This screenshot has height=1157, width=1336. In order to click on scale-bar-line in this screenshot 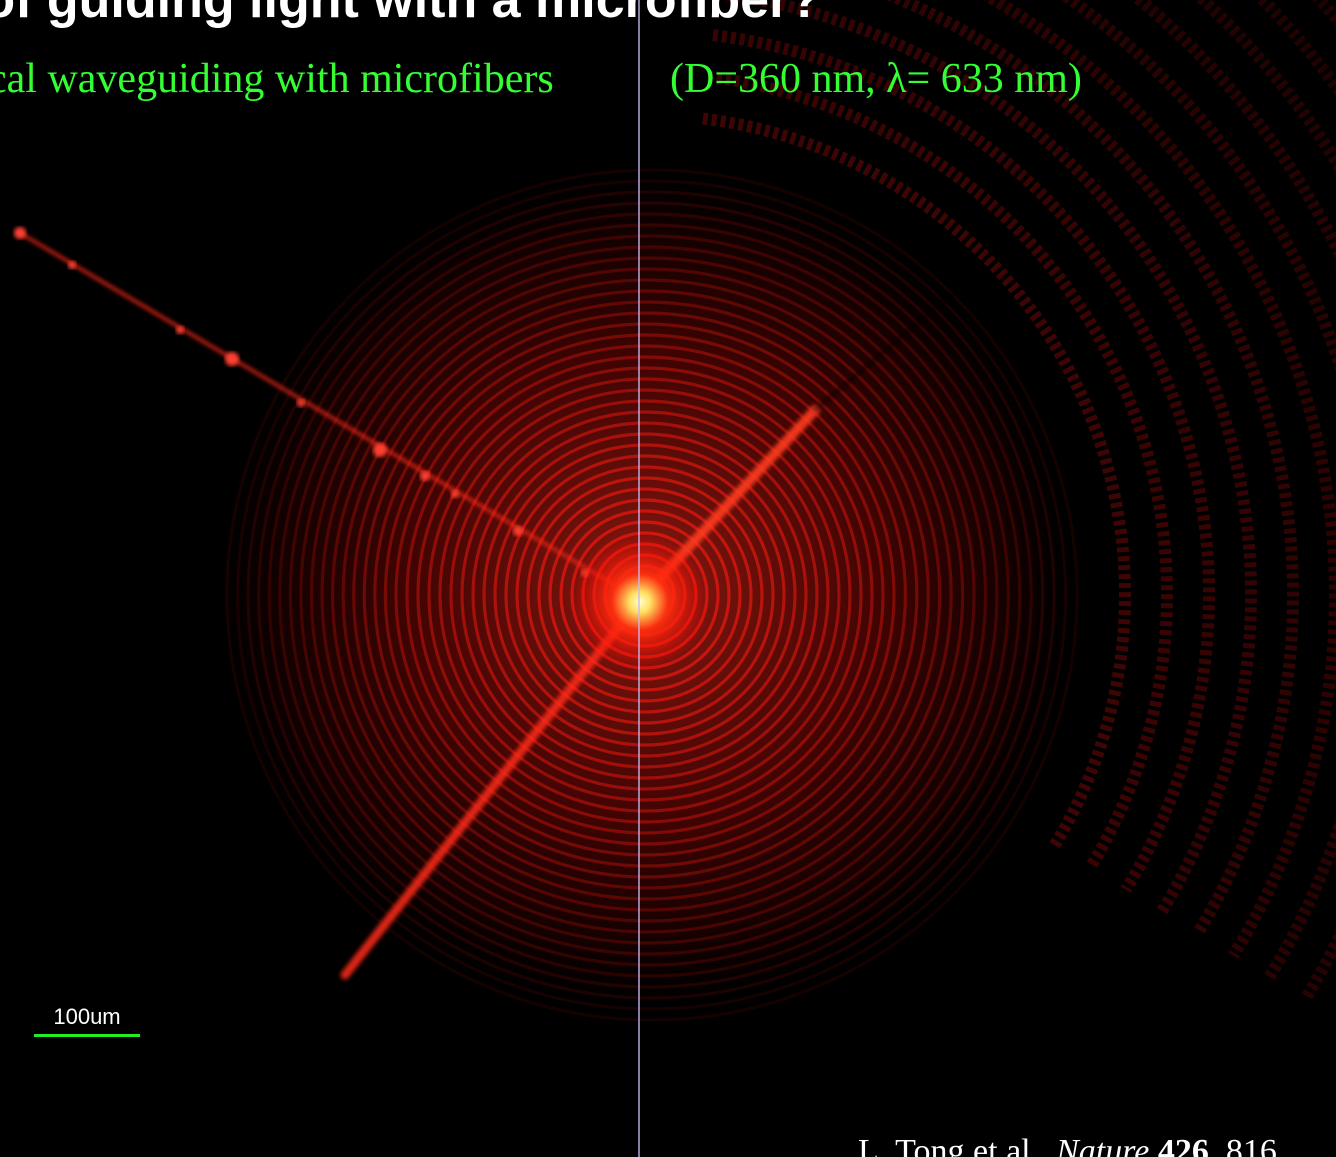, I will do `click(87, 1035)`.